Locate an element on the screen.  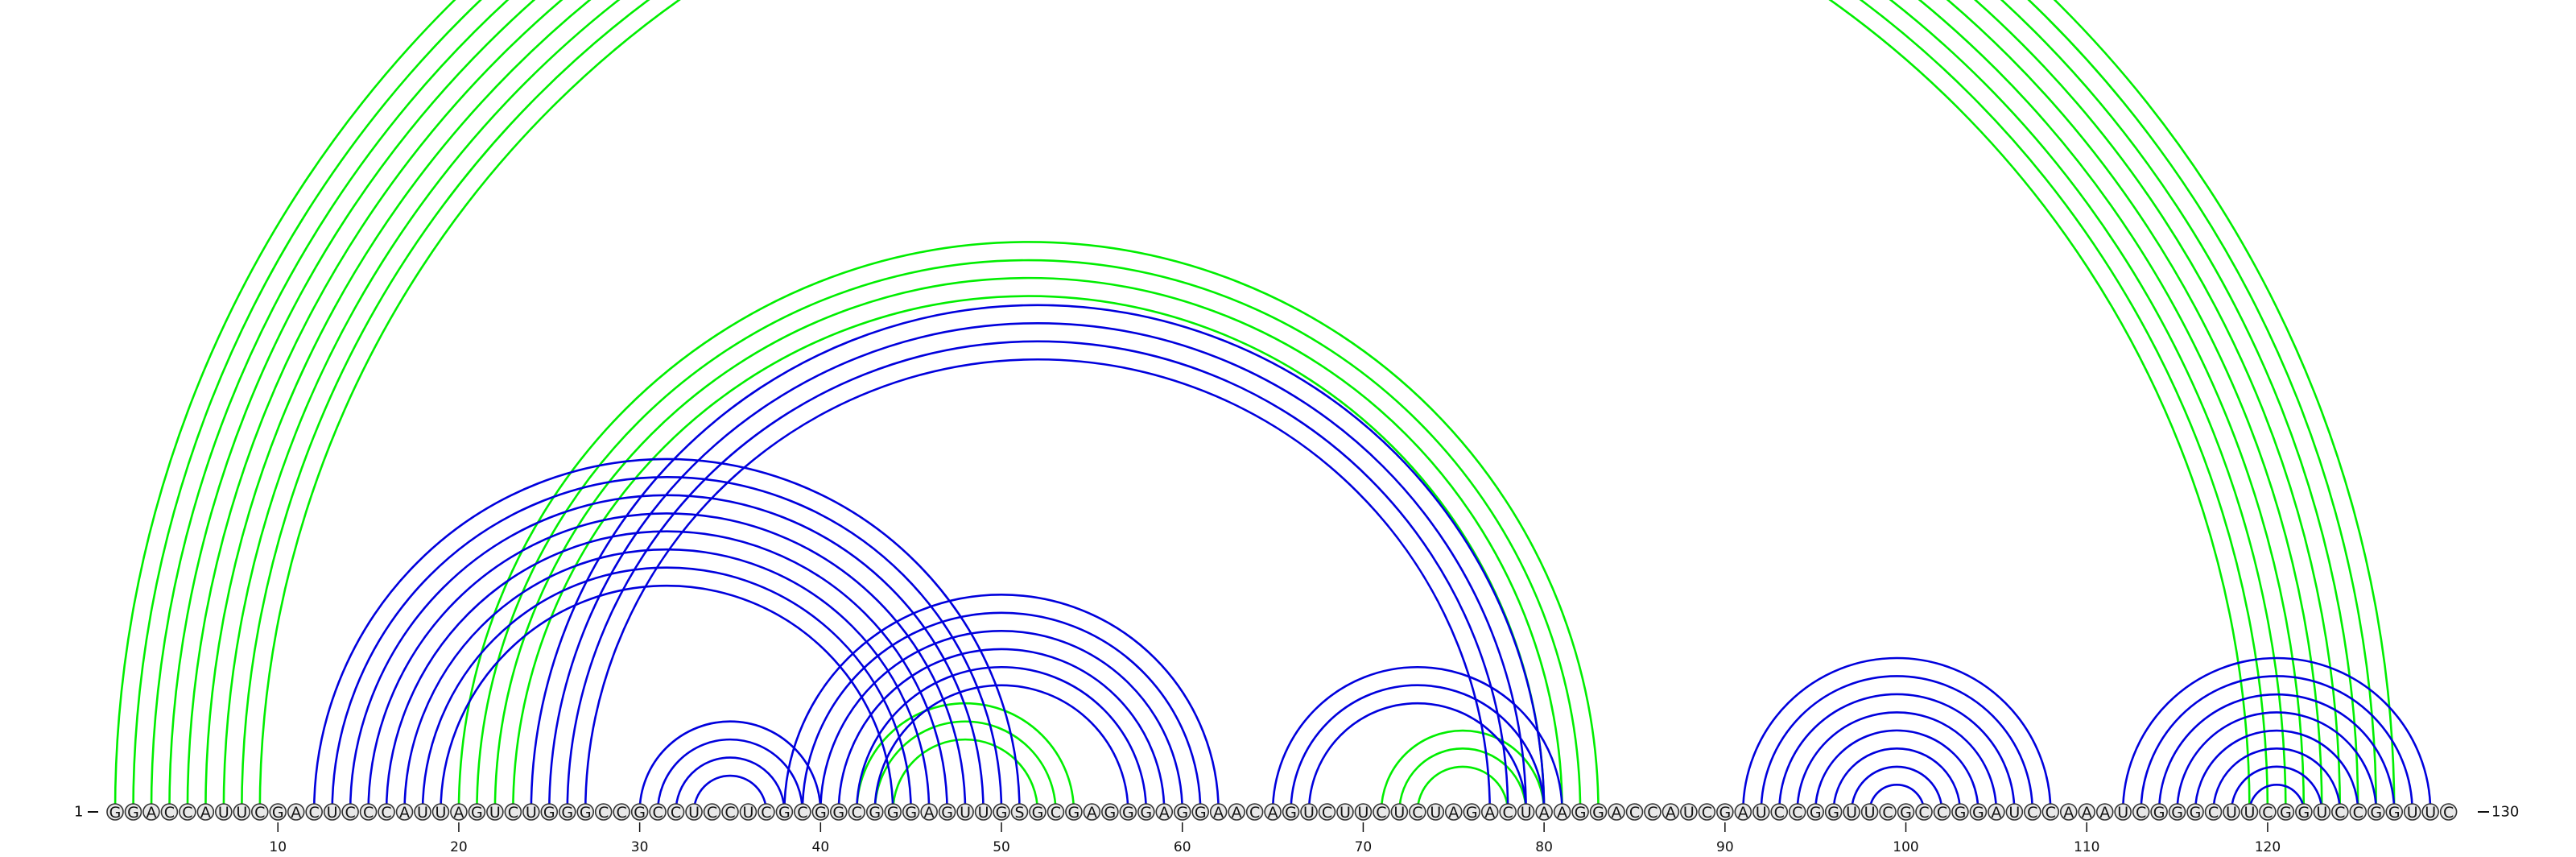
nucleotide-14: C is located at coordinates (350, 812).